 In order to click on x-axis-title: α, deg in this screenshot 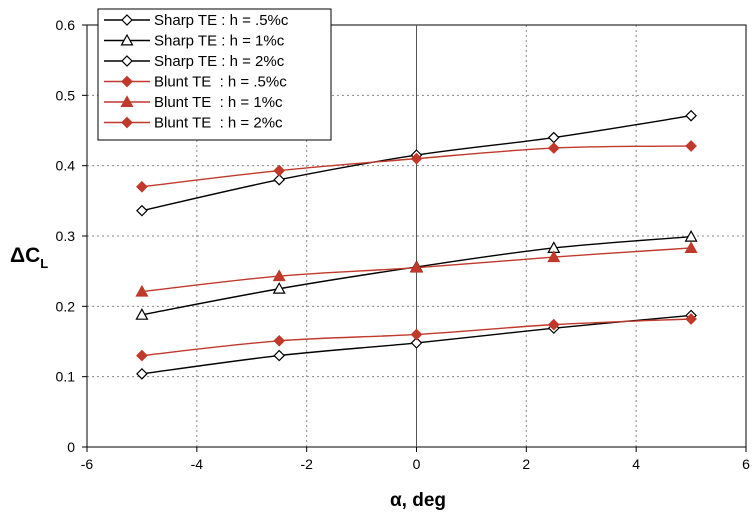, I will do `click(418, 500)`.